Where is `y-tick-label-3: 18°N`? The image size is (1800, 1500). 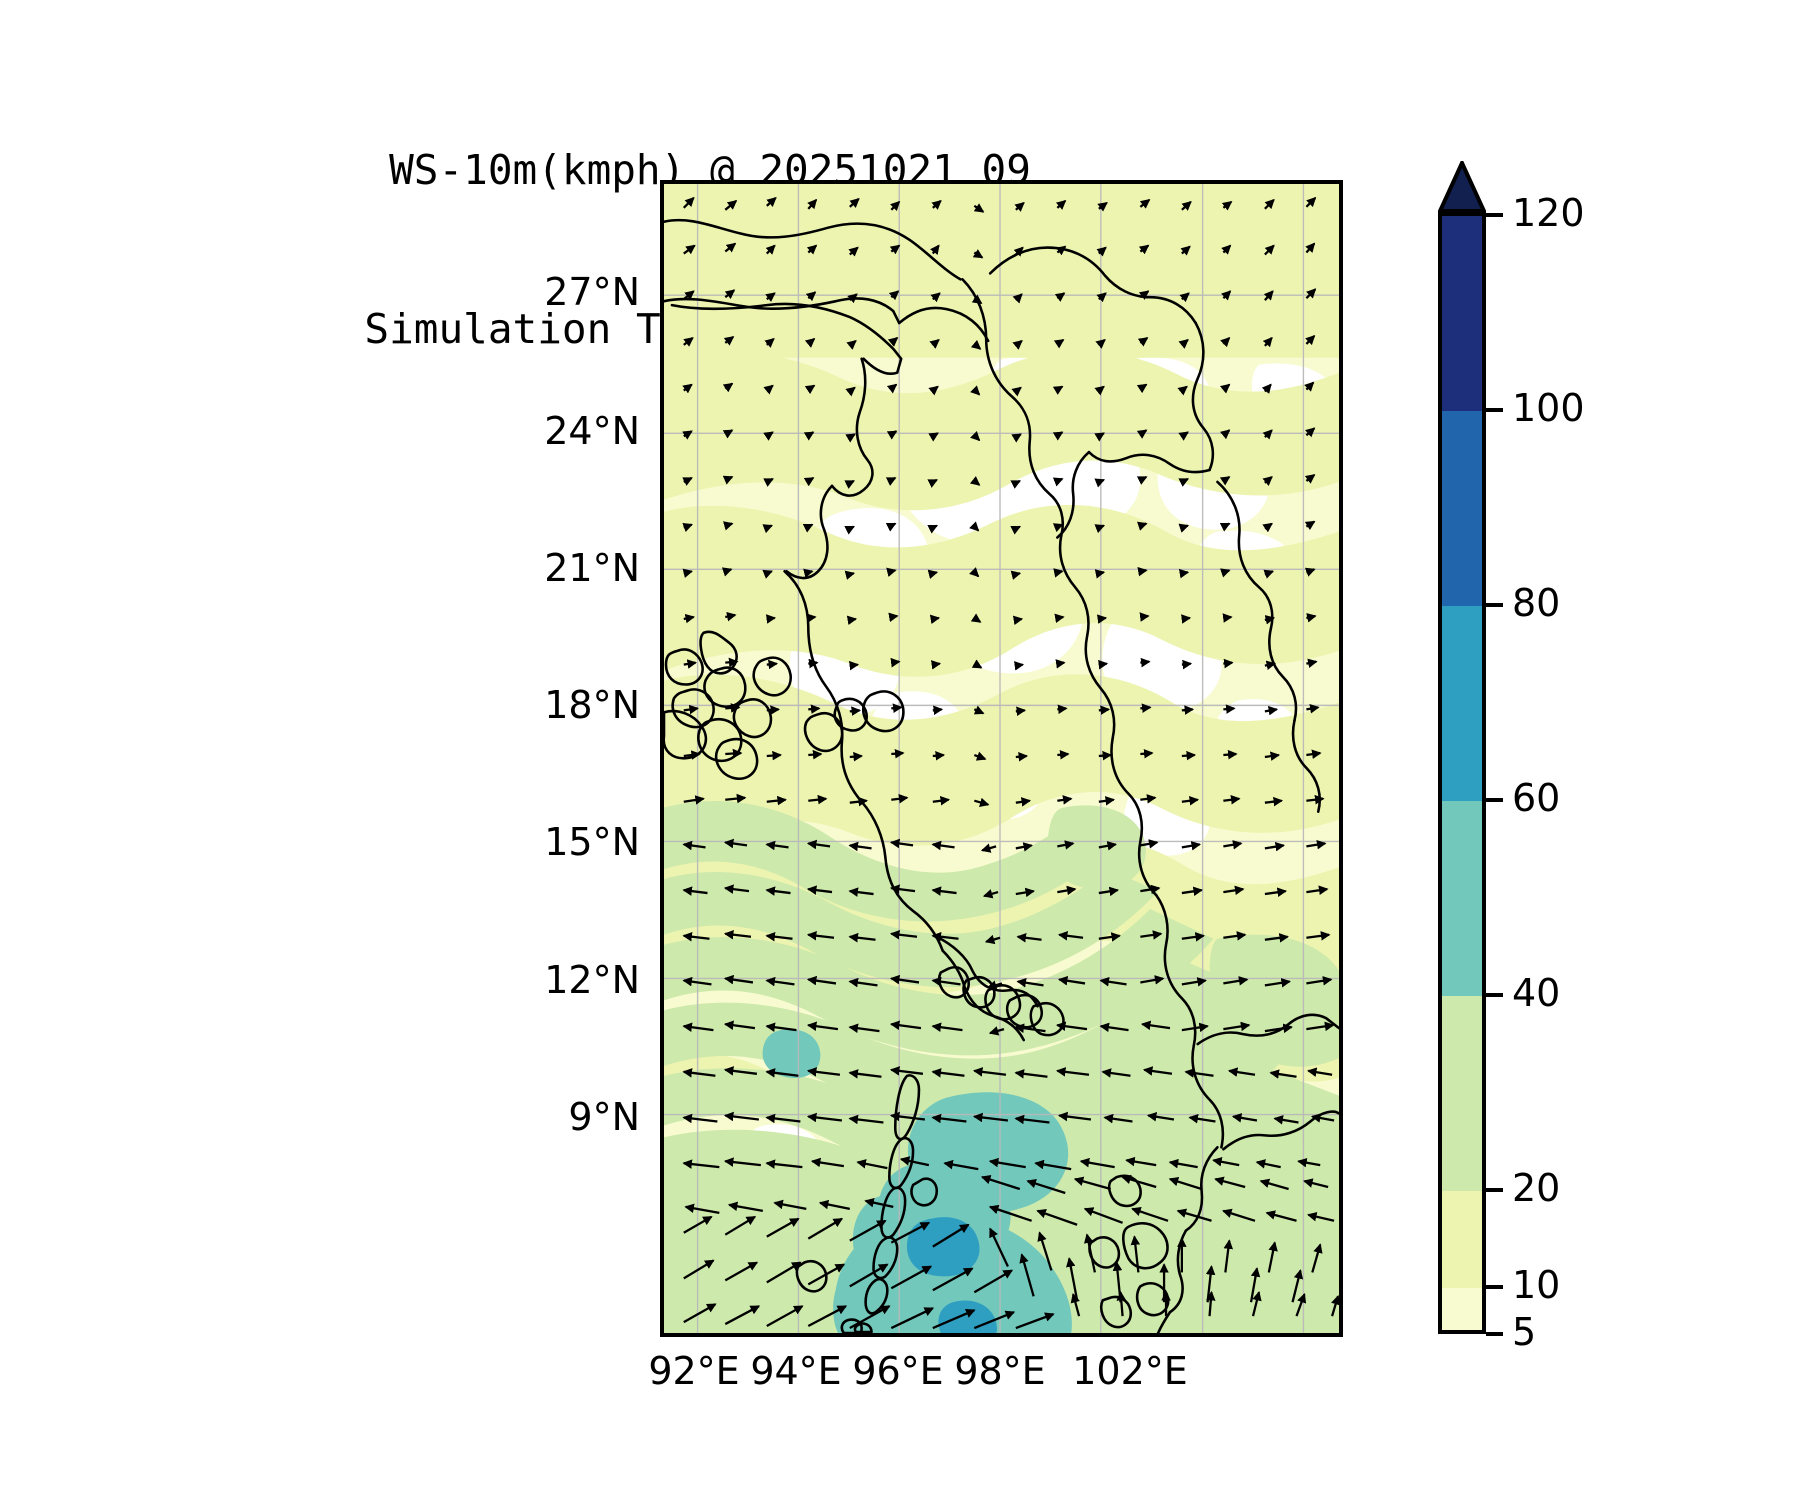 y-tick-label-3: 18°N is located at coordinates (592, 705).